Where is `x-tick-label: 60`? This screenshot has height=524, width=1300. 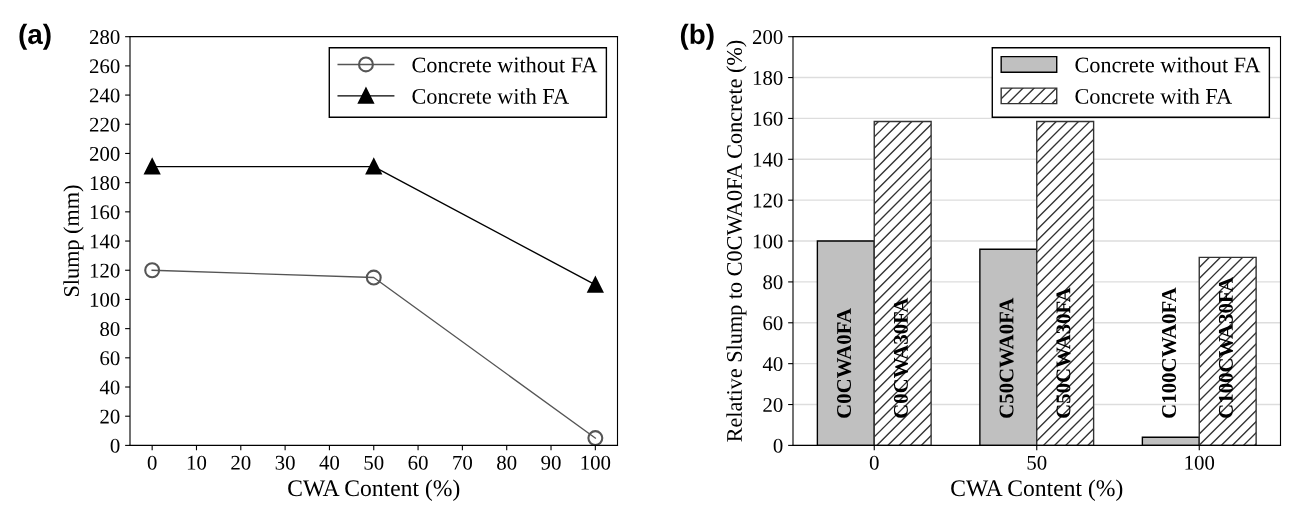 x-tick-label: 60 is located at coordinates (418, 462).